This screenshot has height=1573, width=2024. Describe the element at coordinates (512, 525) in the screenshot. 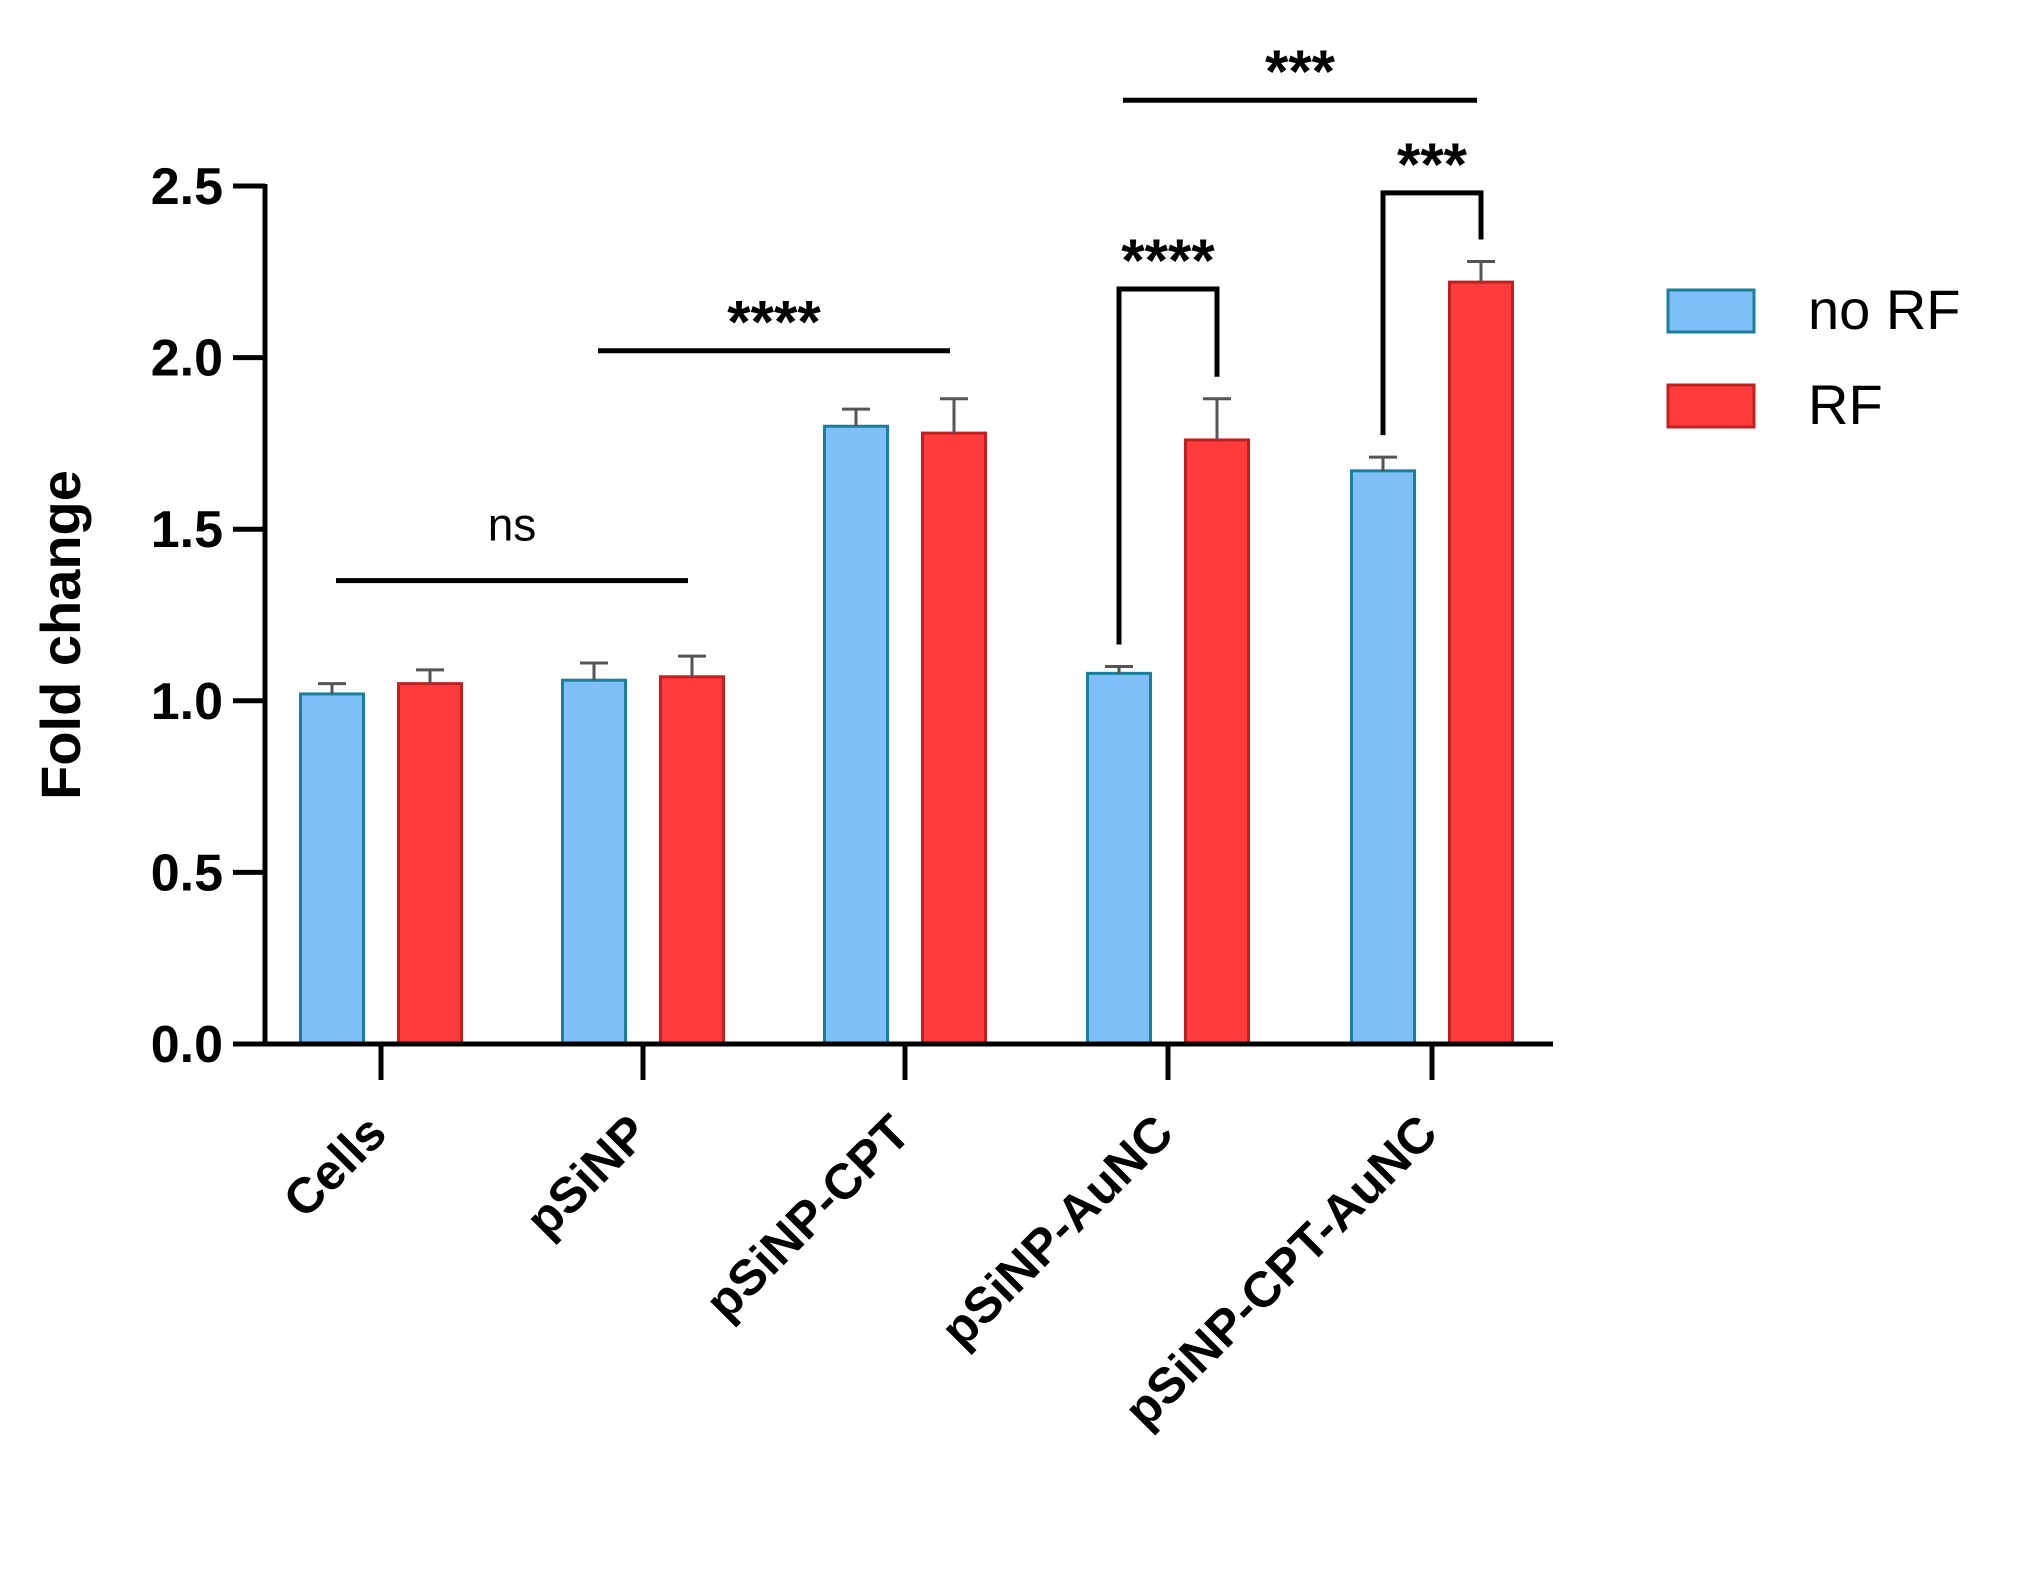

I see `significance-label: ns` at that location.